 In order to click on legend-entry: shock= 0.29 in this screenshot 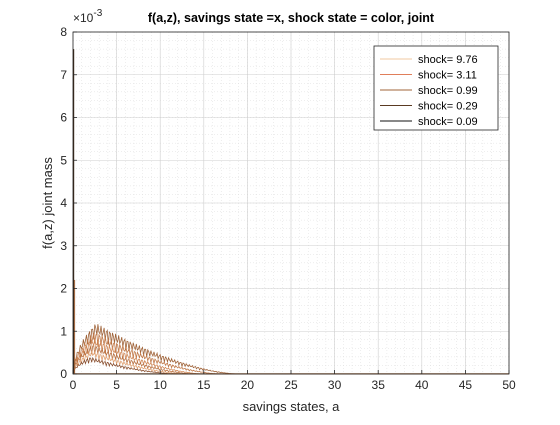, I will do `click(448, 107)`.